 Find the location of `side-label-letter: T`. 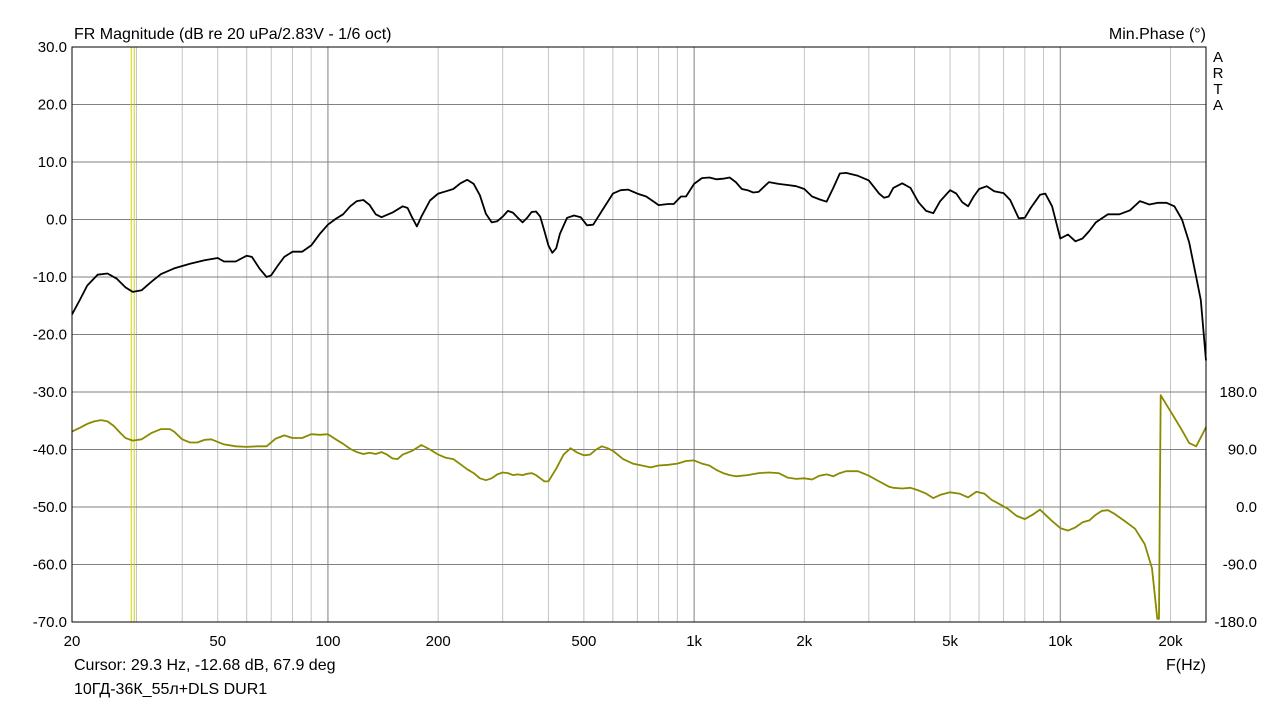

side-label-letter: T is located at coordinates (1217, 89).